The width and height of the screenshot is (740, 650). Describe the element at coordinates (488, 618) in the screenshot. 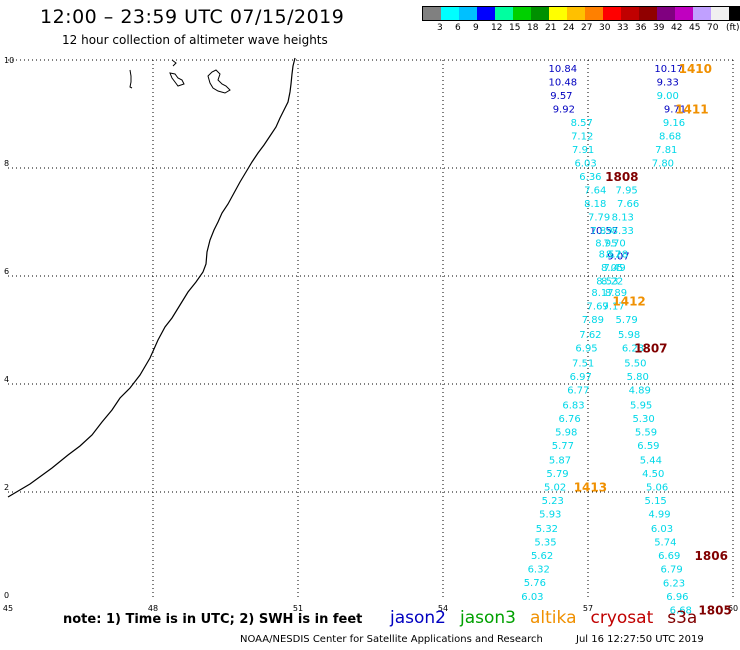

I see `mission-legend-entry: jason3` at that location.